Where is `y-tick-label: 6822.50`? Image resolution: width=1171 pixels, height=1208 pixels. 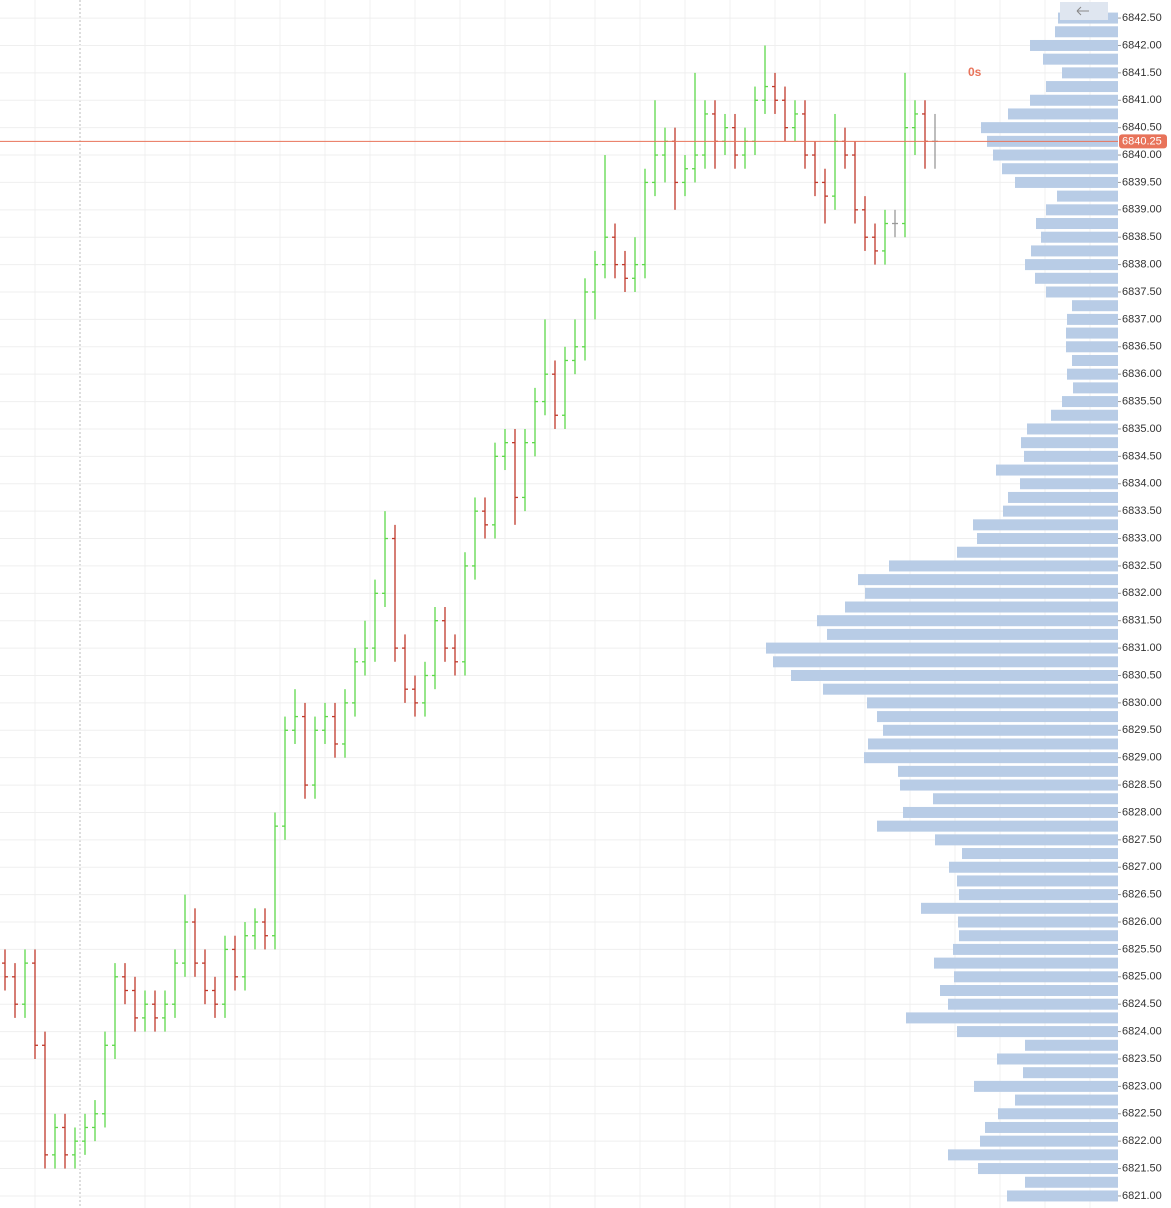
y-tick-label: 6822.50 is located at coordinates (1142, 1114).